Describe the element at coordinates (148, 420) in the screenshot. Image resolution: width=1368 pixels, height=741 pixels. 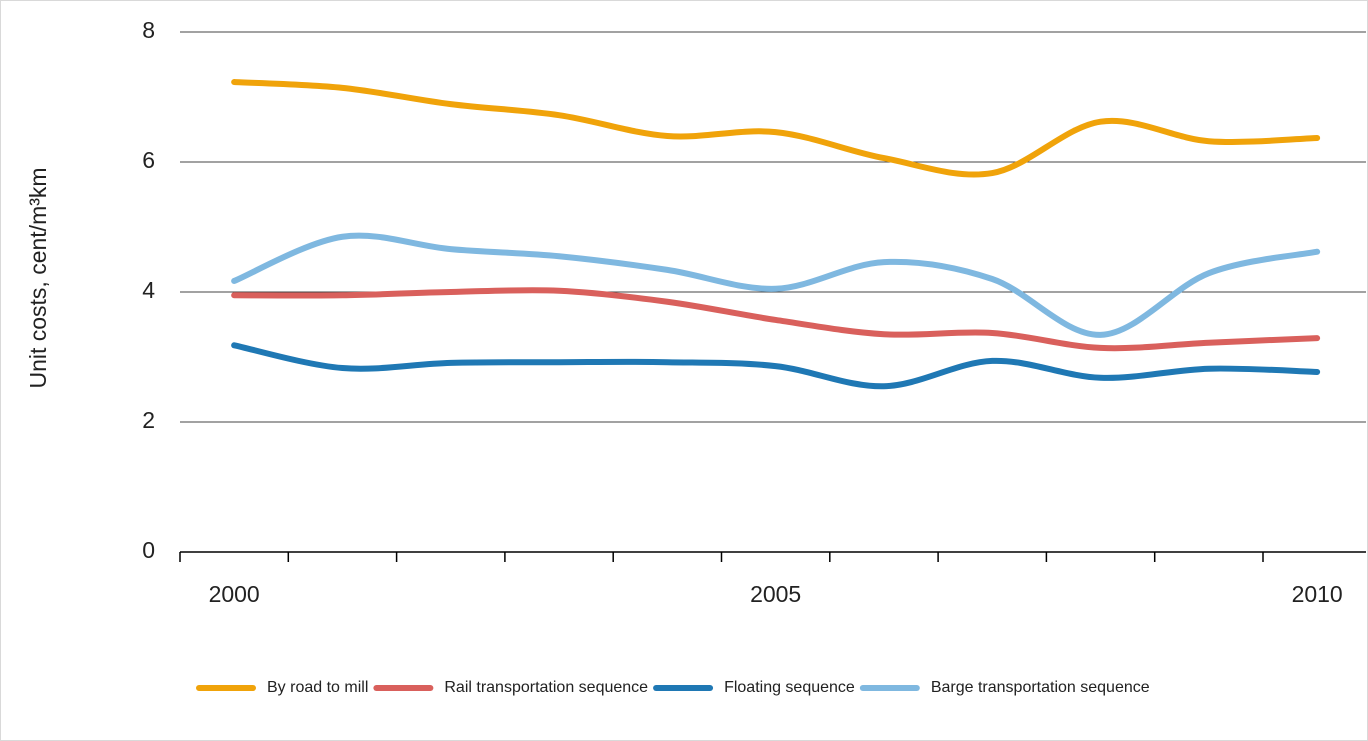
I see `y-tick-label: 2` at that location.